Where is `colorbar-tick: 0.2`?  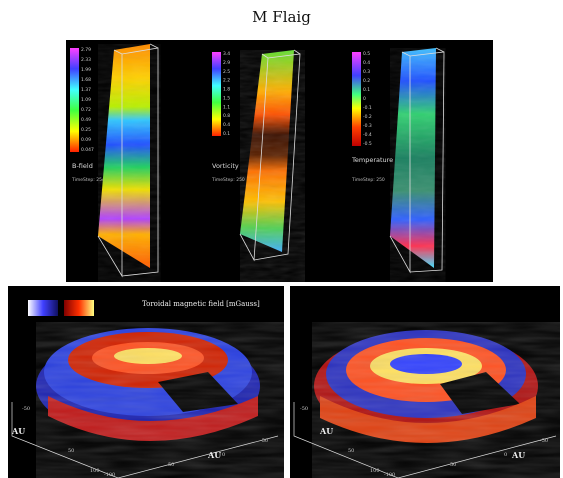 colorbar-tick: 0.2 is located at coordinates (366, 81).